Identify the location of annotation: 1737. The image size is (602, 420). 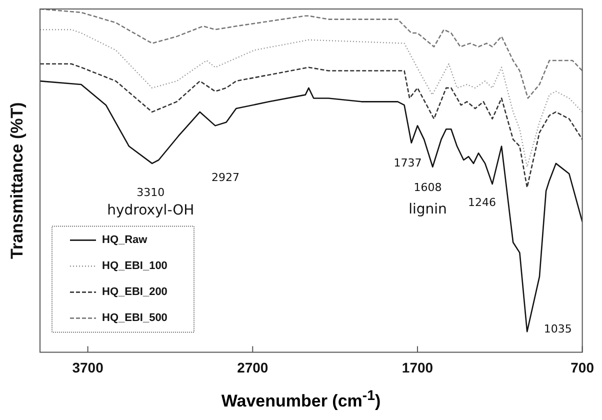
(408, 163).